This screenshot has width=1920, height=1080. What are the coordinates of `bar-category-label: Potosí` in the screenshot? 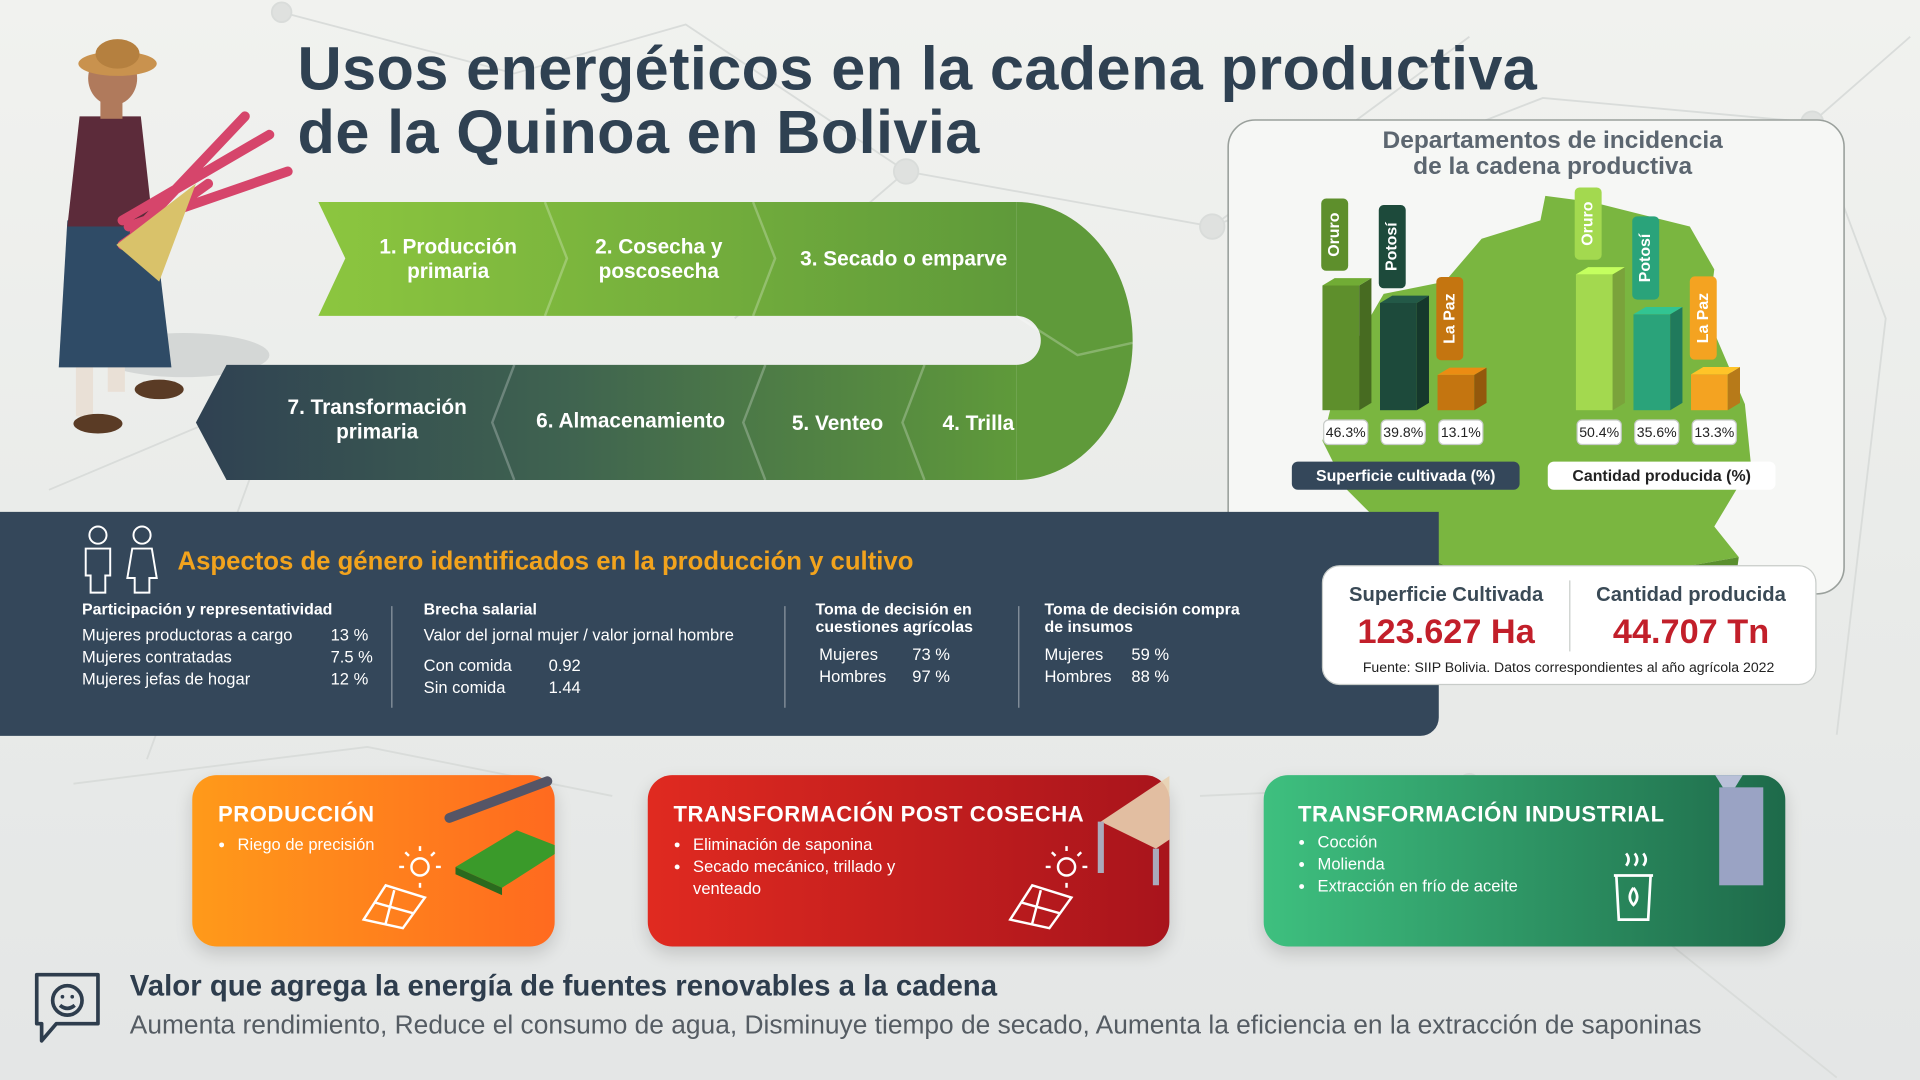 It's located at (1645, 257).